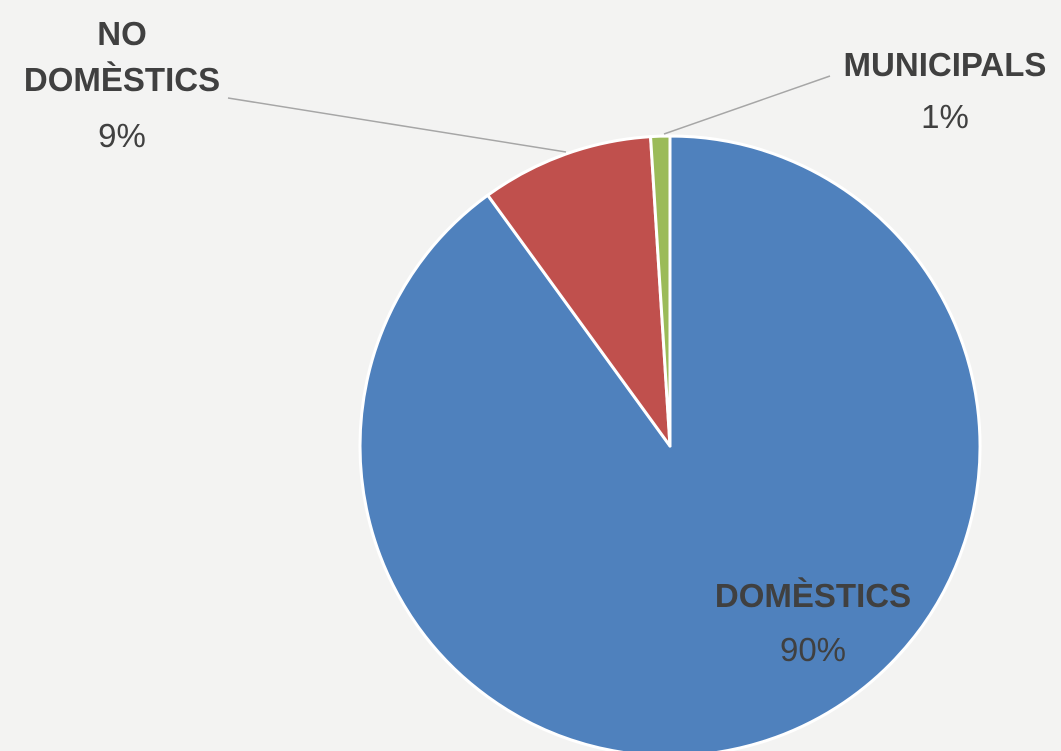  I want to click on slice-label-no-domestics: NO DOMÈSTICS, so click(122, 56).